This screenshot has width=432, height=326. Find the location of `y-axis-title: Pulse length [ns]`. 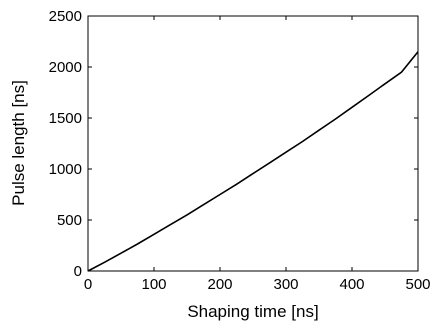

y-axis-title: Pulse length [ns] is located at coordinates (18, 143).